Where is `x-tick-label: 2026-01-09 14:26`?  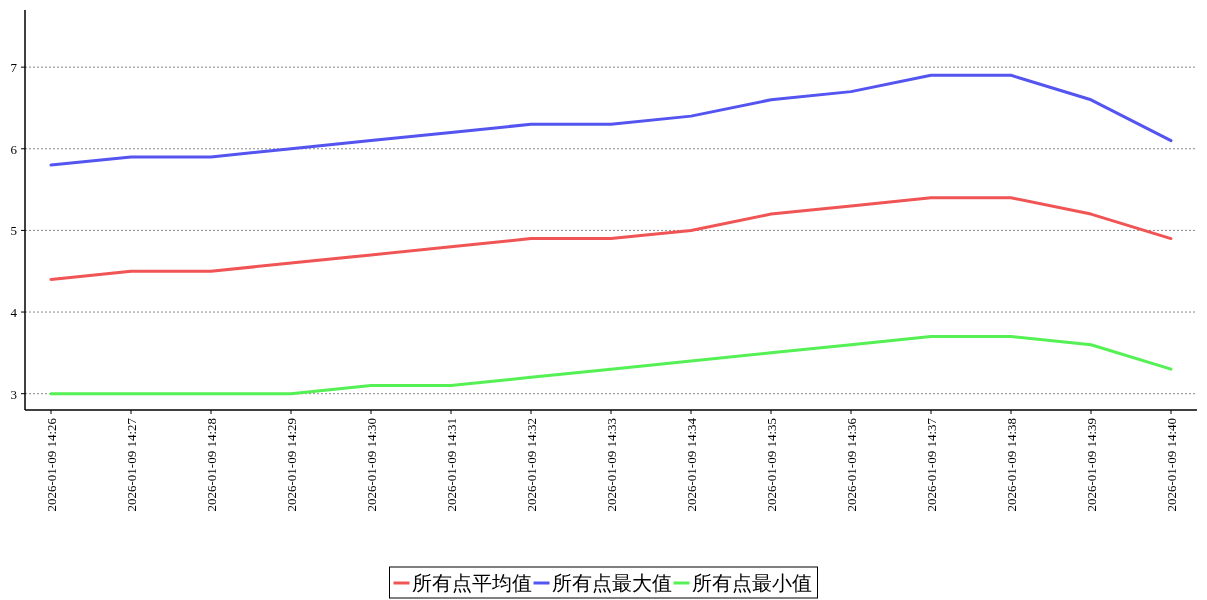
x-tick-label: 2026-01-09 14:26 is located at coordinates (51, 464).